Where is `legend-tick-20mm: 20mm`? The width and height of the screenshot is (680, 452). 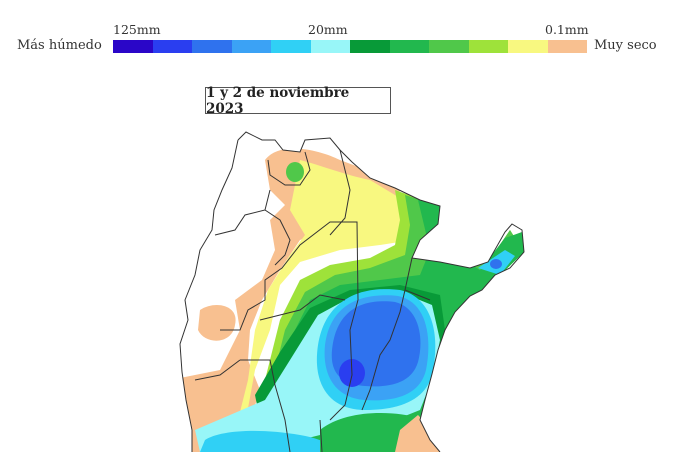 legend-tick-20mm: 20mm is located at coordinates (328, 29).